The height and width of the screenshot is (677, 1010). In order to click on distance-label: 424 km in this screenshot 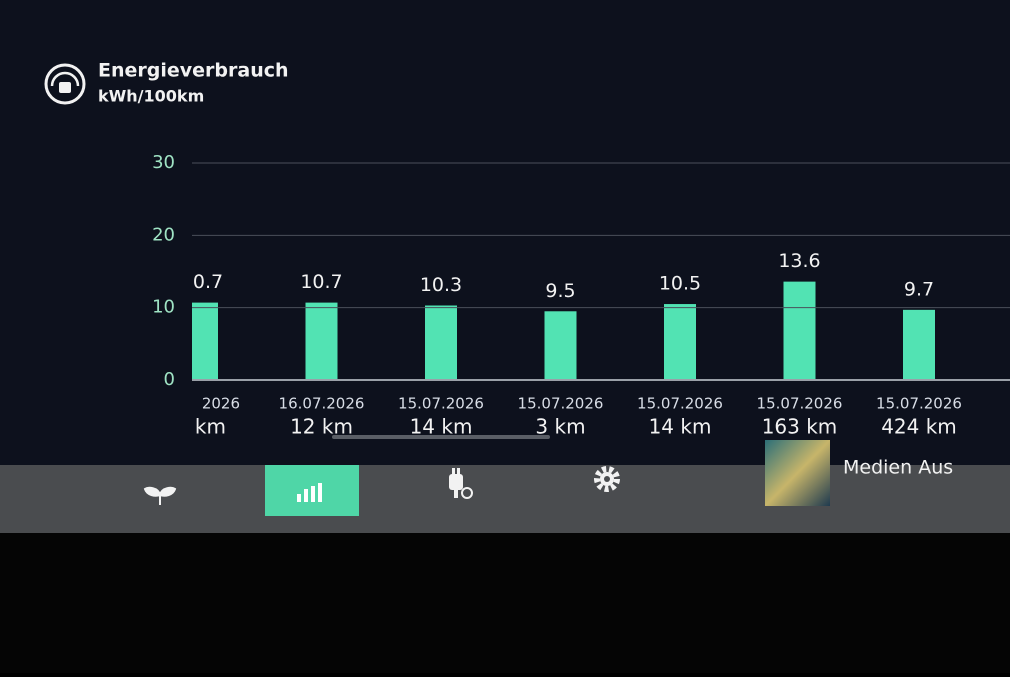, I will do `click(919, 427)`.